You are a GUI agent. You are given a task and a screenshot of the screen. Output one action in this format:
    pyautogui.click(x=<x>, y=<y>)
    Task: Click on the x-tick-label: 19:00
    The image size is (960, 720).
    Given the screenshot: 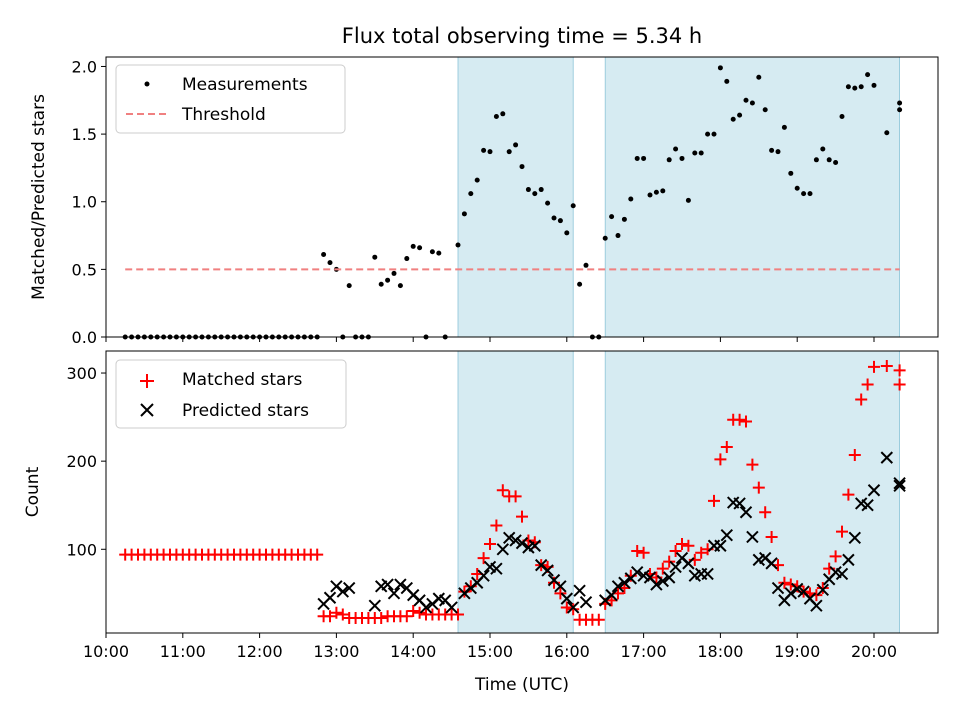 What is the action you would take?
    pyautogui.click(x=797, y=651)
    